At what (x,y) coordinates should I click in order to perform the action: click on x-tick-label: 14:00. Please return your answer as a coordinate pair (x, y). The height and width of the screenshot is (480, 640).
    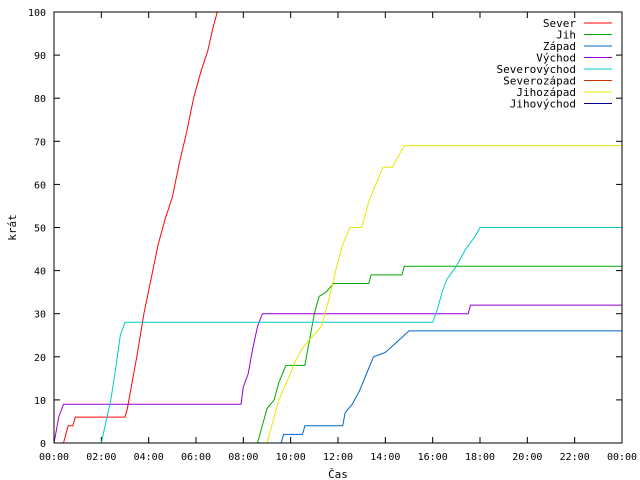
    Looking at the image, I should click on (385, 457).